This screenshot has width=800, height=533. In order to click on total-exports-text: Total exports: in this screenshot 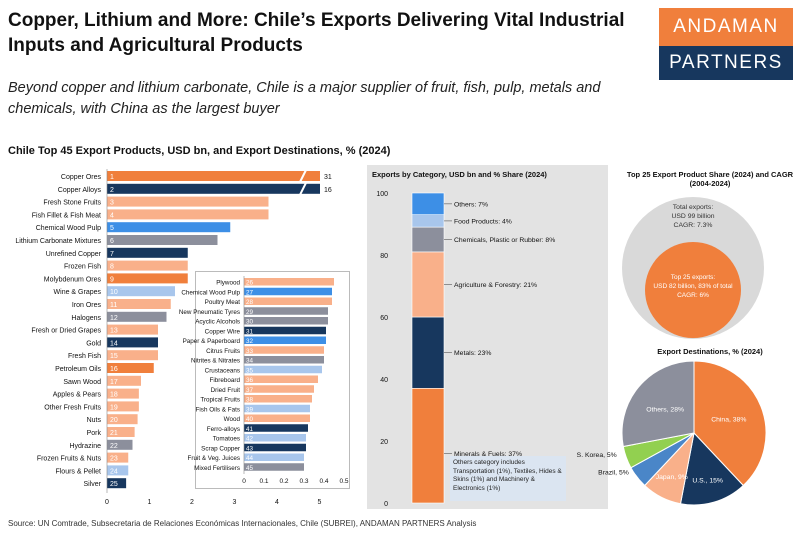, I will do `click(693, 207)`.